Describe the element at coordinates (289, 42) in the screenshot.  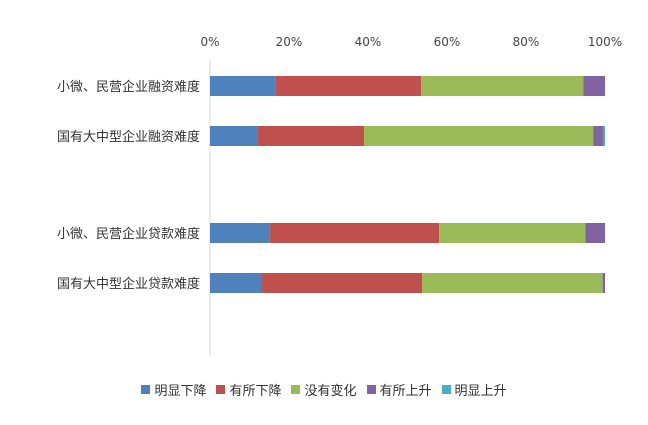
I see `x-tick-label: 20%` at that location.